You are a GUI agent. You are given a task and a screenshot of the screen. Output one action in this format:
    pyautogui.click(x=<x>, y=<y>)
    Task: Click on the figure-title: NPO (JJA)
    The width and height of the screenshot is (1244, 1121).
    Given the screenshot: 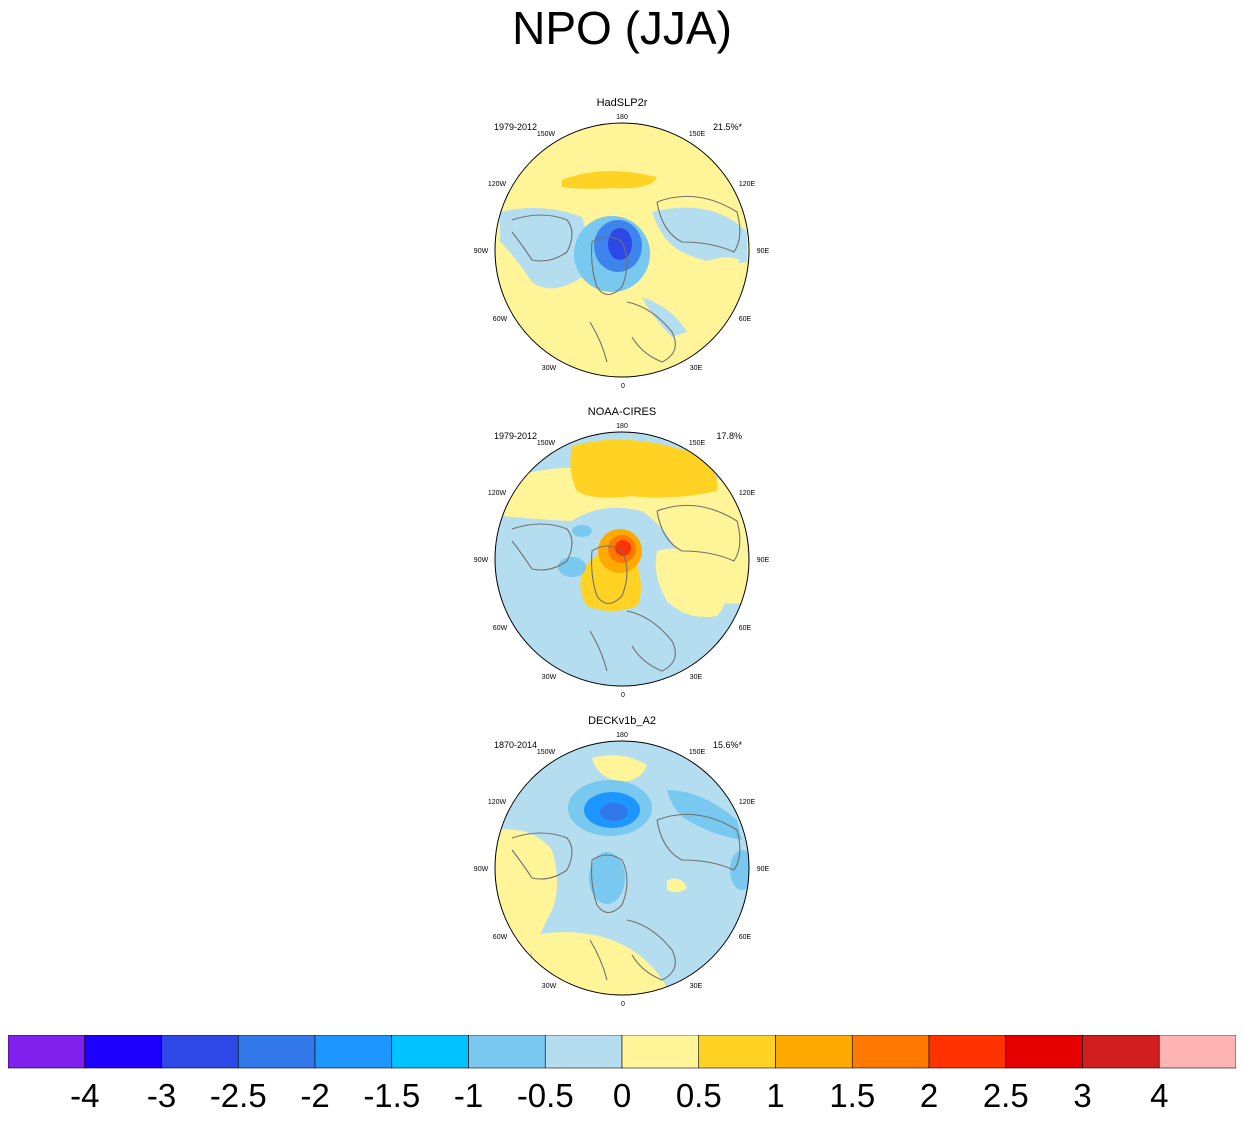 What is the action you would take?
    pyautogui.click(x=622, y=28)
    